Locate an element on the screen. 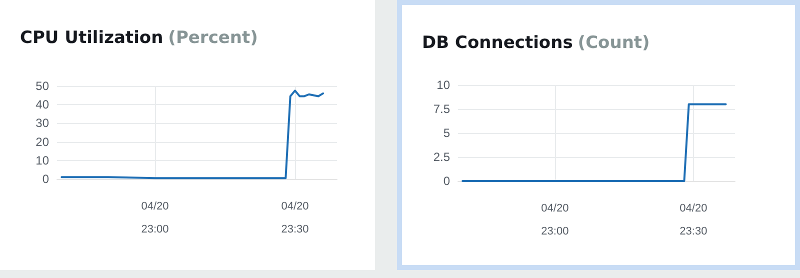 Image resolution: width=800 pixels, height=278 pixels. y-tick-label: 20 is located at coordinates (43, 141).